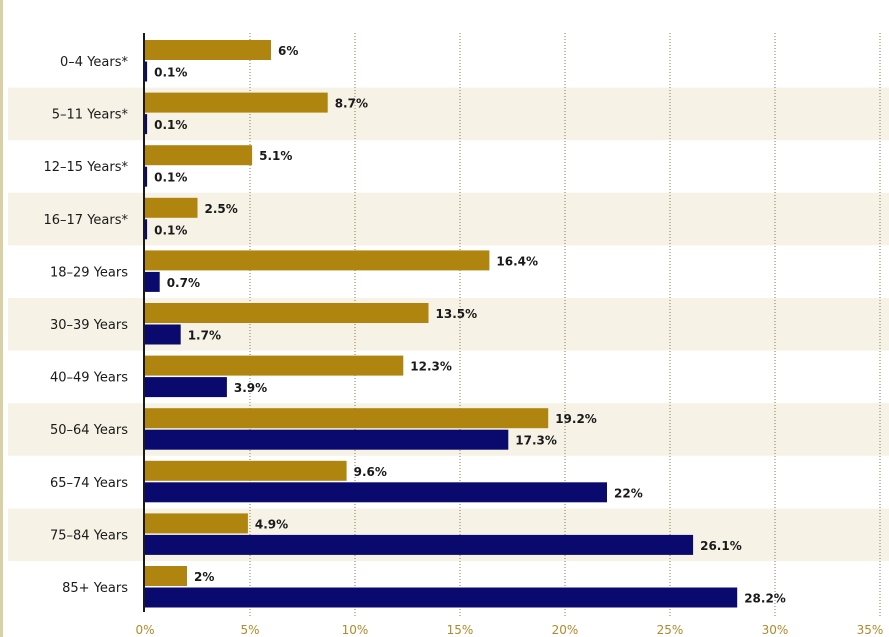  I want to click on x-tick-label: 15%, so click(460, 630).